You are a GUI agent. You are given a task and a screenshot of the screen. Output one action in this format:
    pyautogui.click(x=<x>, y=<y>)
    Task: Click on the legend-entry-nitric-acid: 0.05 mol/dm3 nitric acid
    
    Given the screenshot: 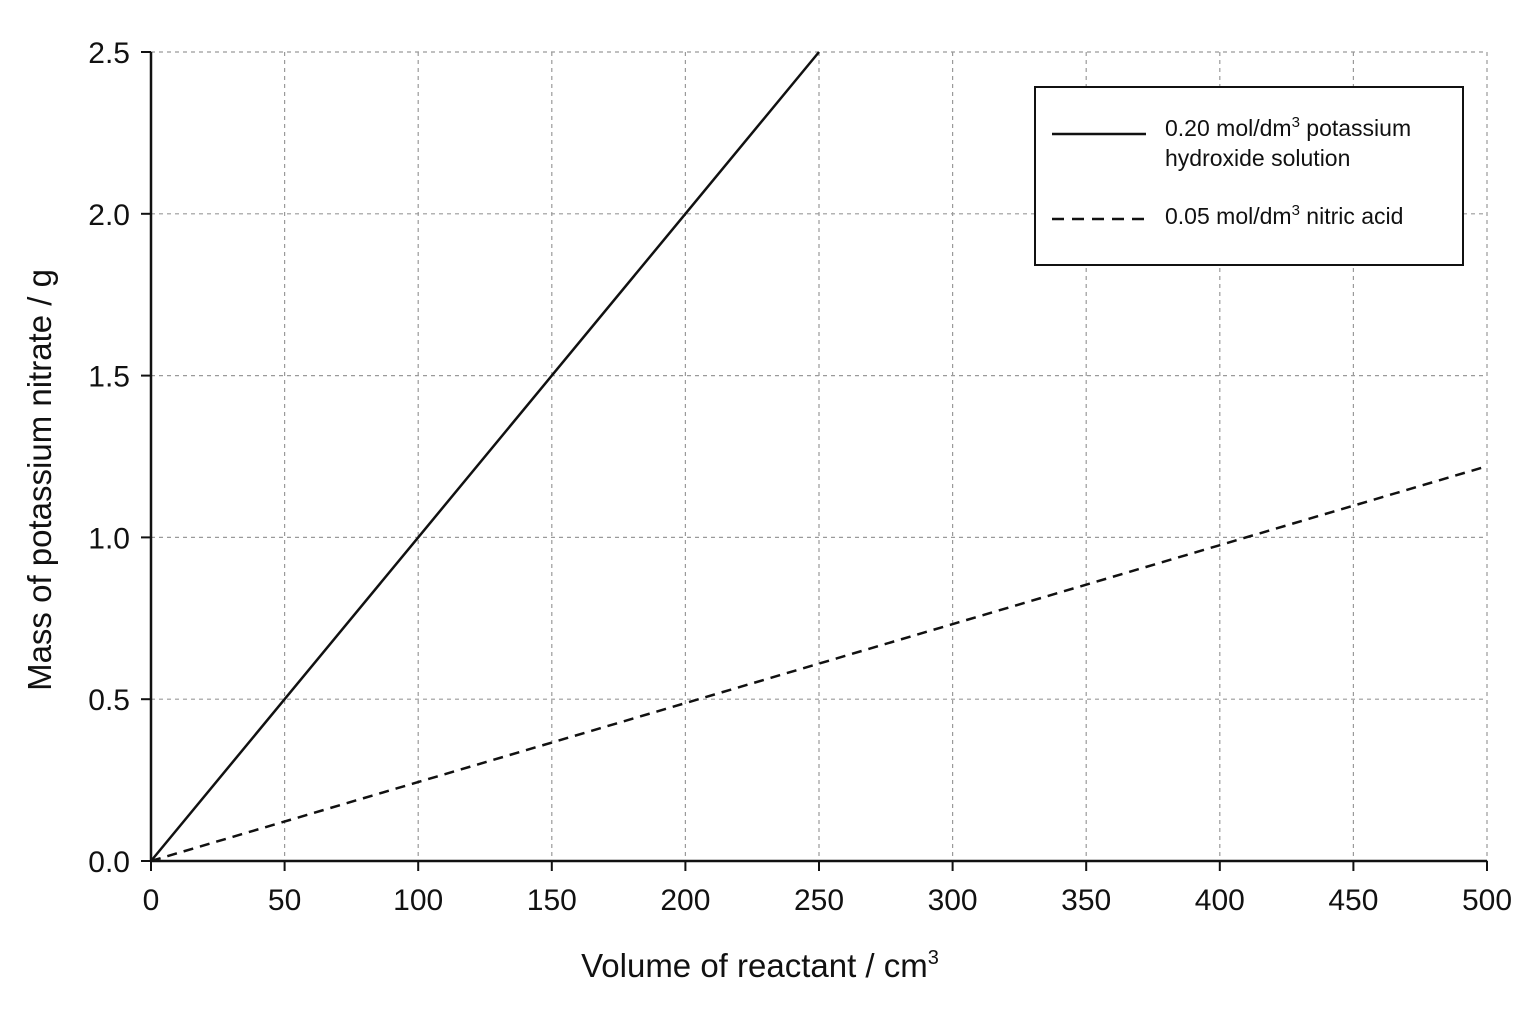 What is the action you would take?
    pyautogui.click(x=1284, y=215)
    